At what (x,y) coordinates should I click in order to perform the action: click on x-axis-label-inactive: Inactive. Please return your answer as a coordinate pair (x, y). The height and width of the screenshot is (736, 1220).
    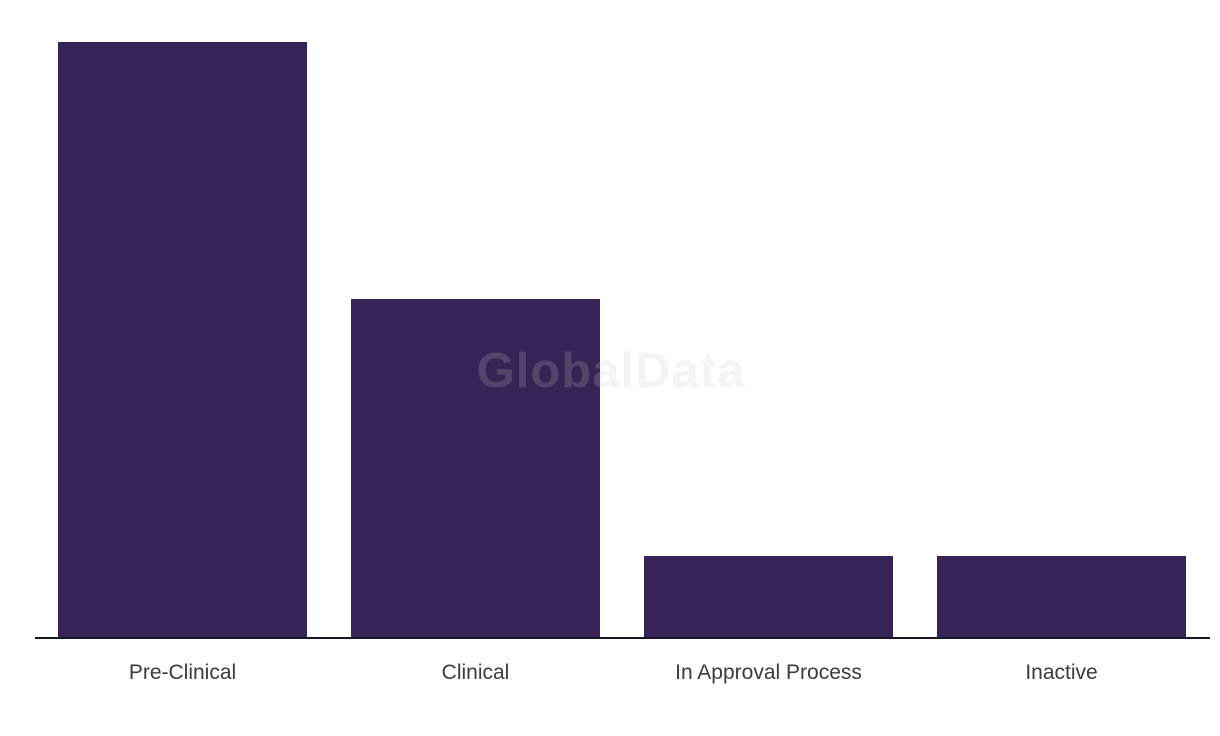
    Looking at the image, I should click on (1061, 672).